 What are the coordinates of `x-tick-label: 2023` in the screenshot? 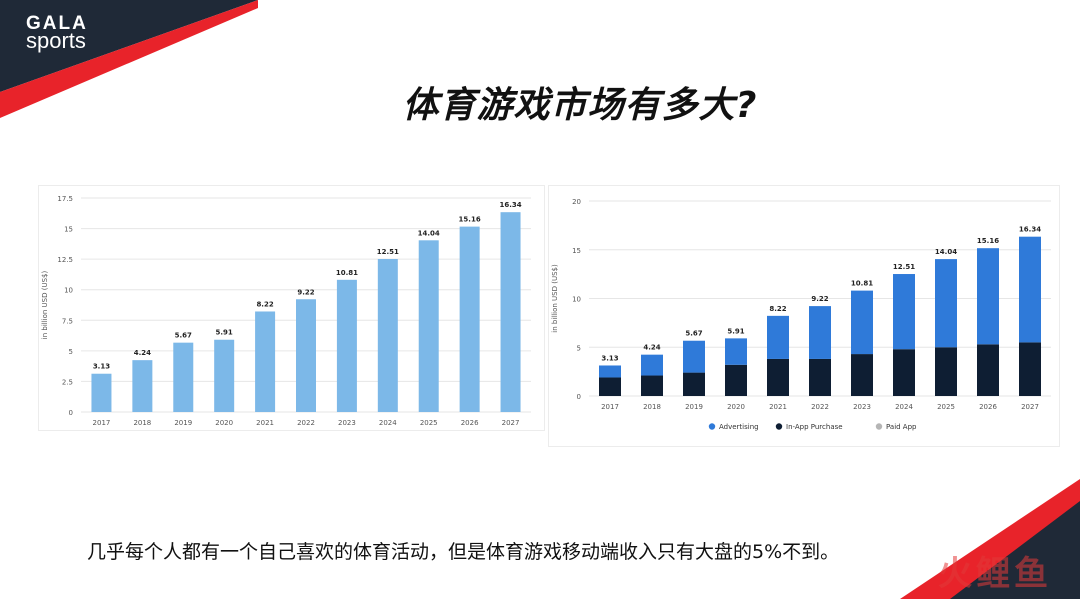 It's located at (347, 423).